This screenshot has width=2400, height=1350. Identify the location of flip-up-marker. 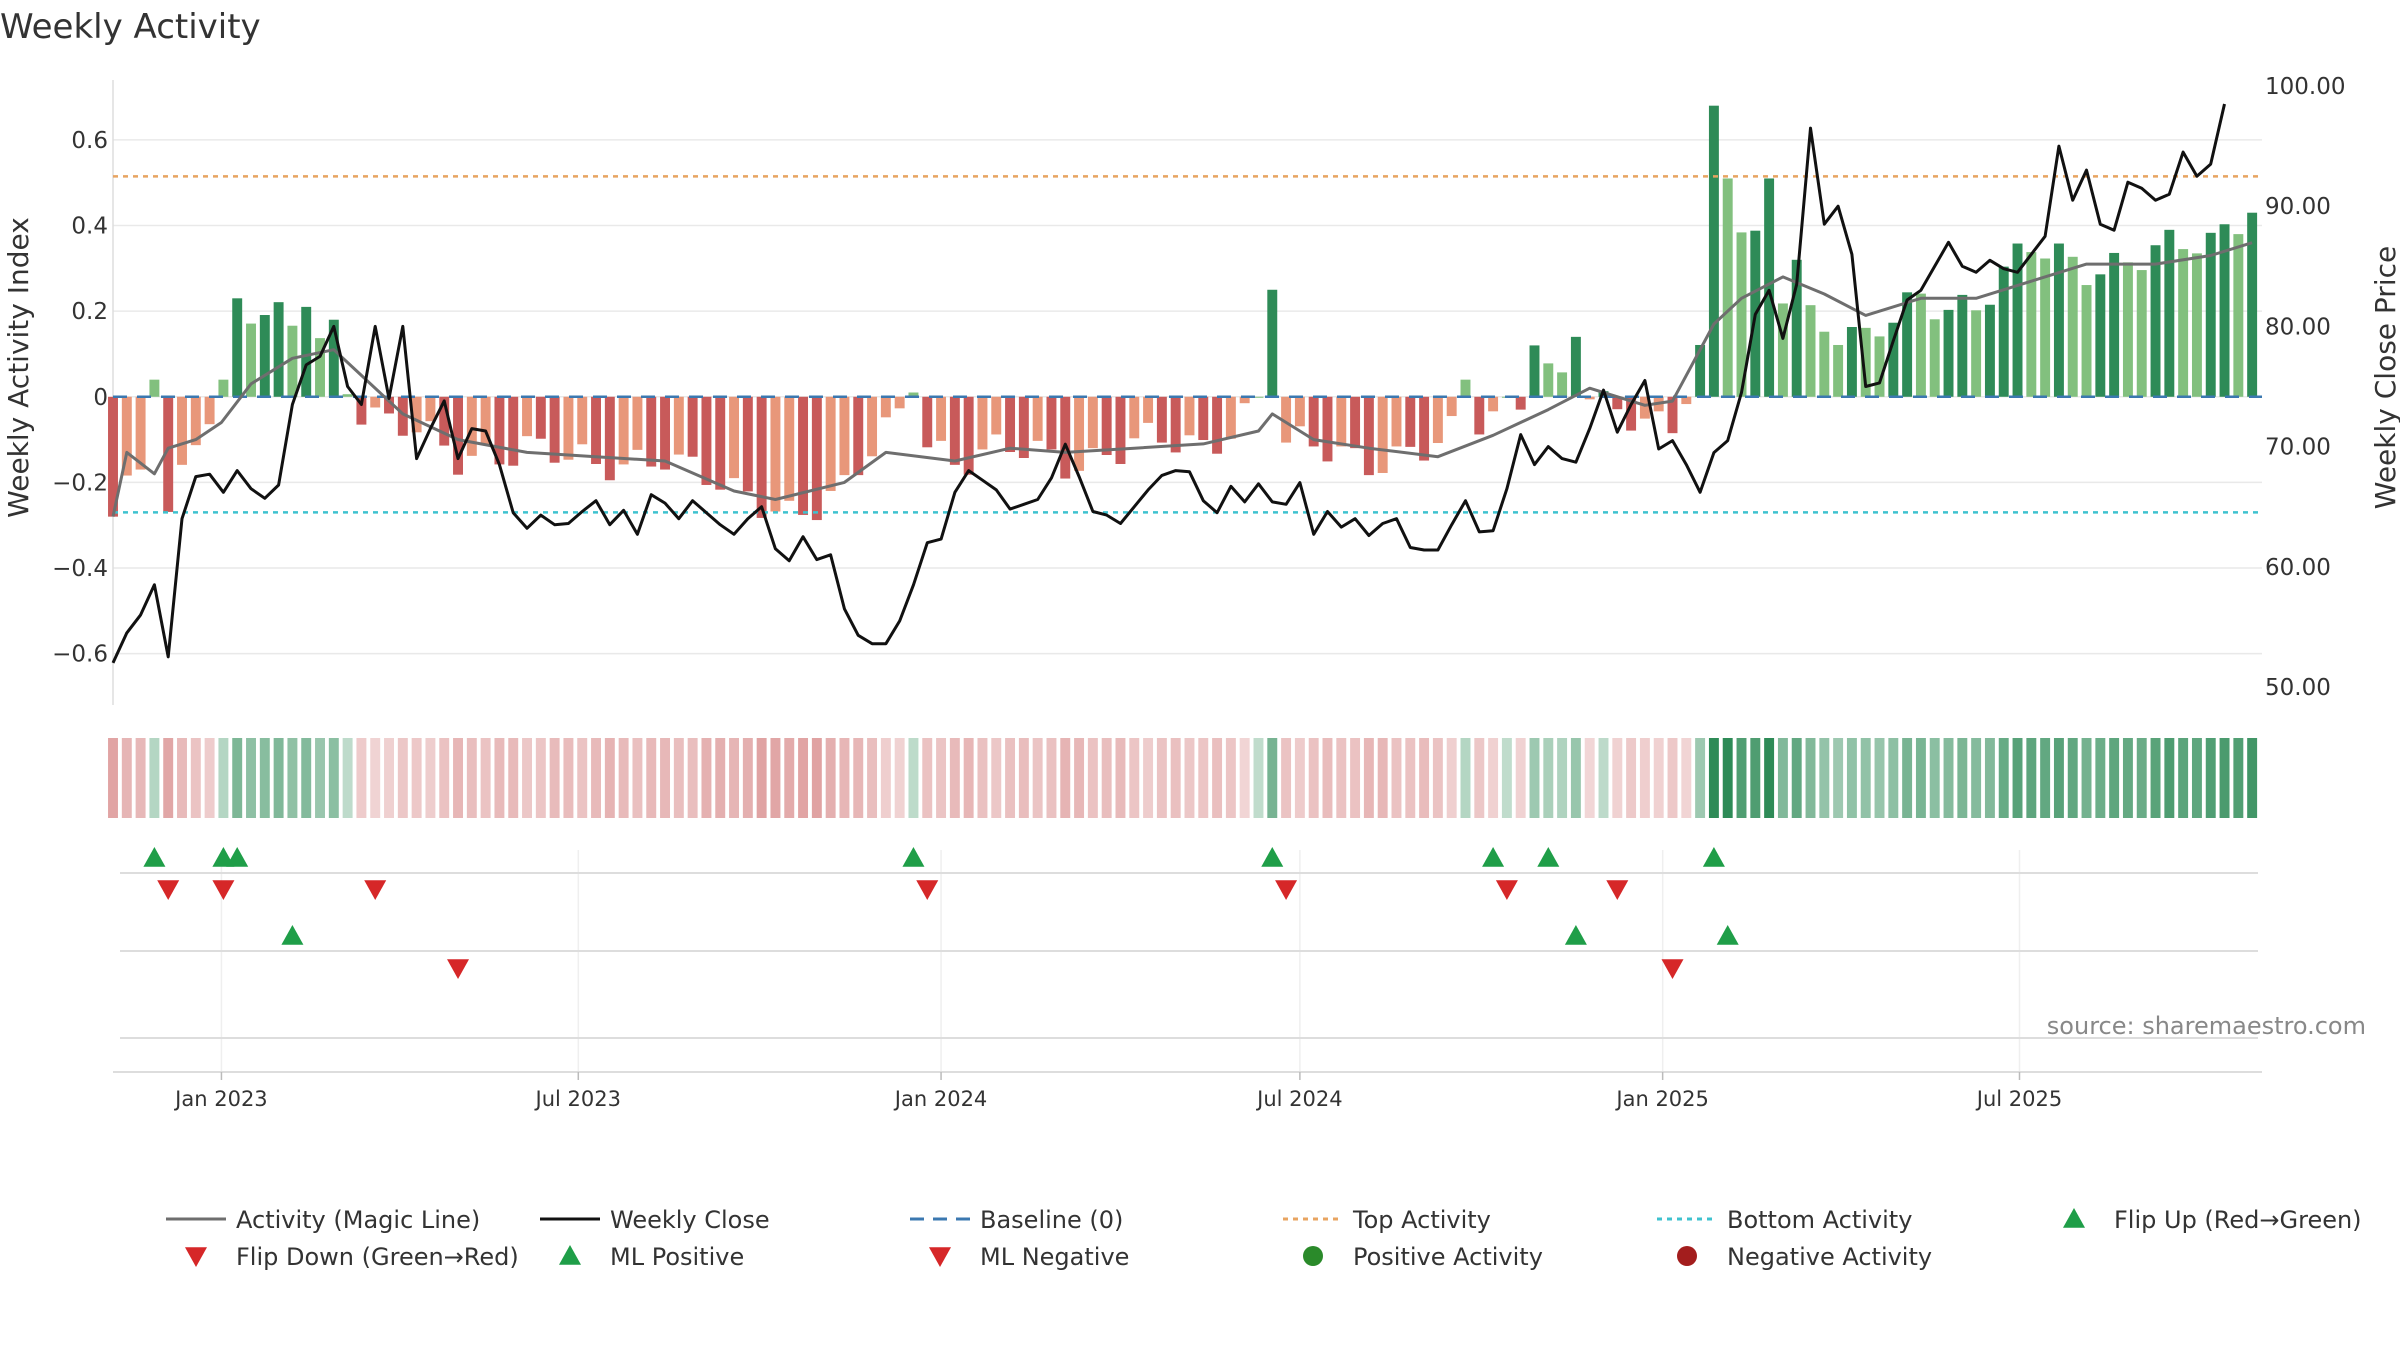
(1548, 857).